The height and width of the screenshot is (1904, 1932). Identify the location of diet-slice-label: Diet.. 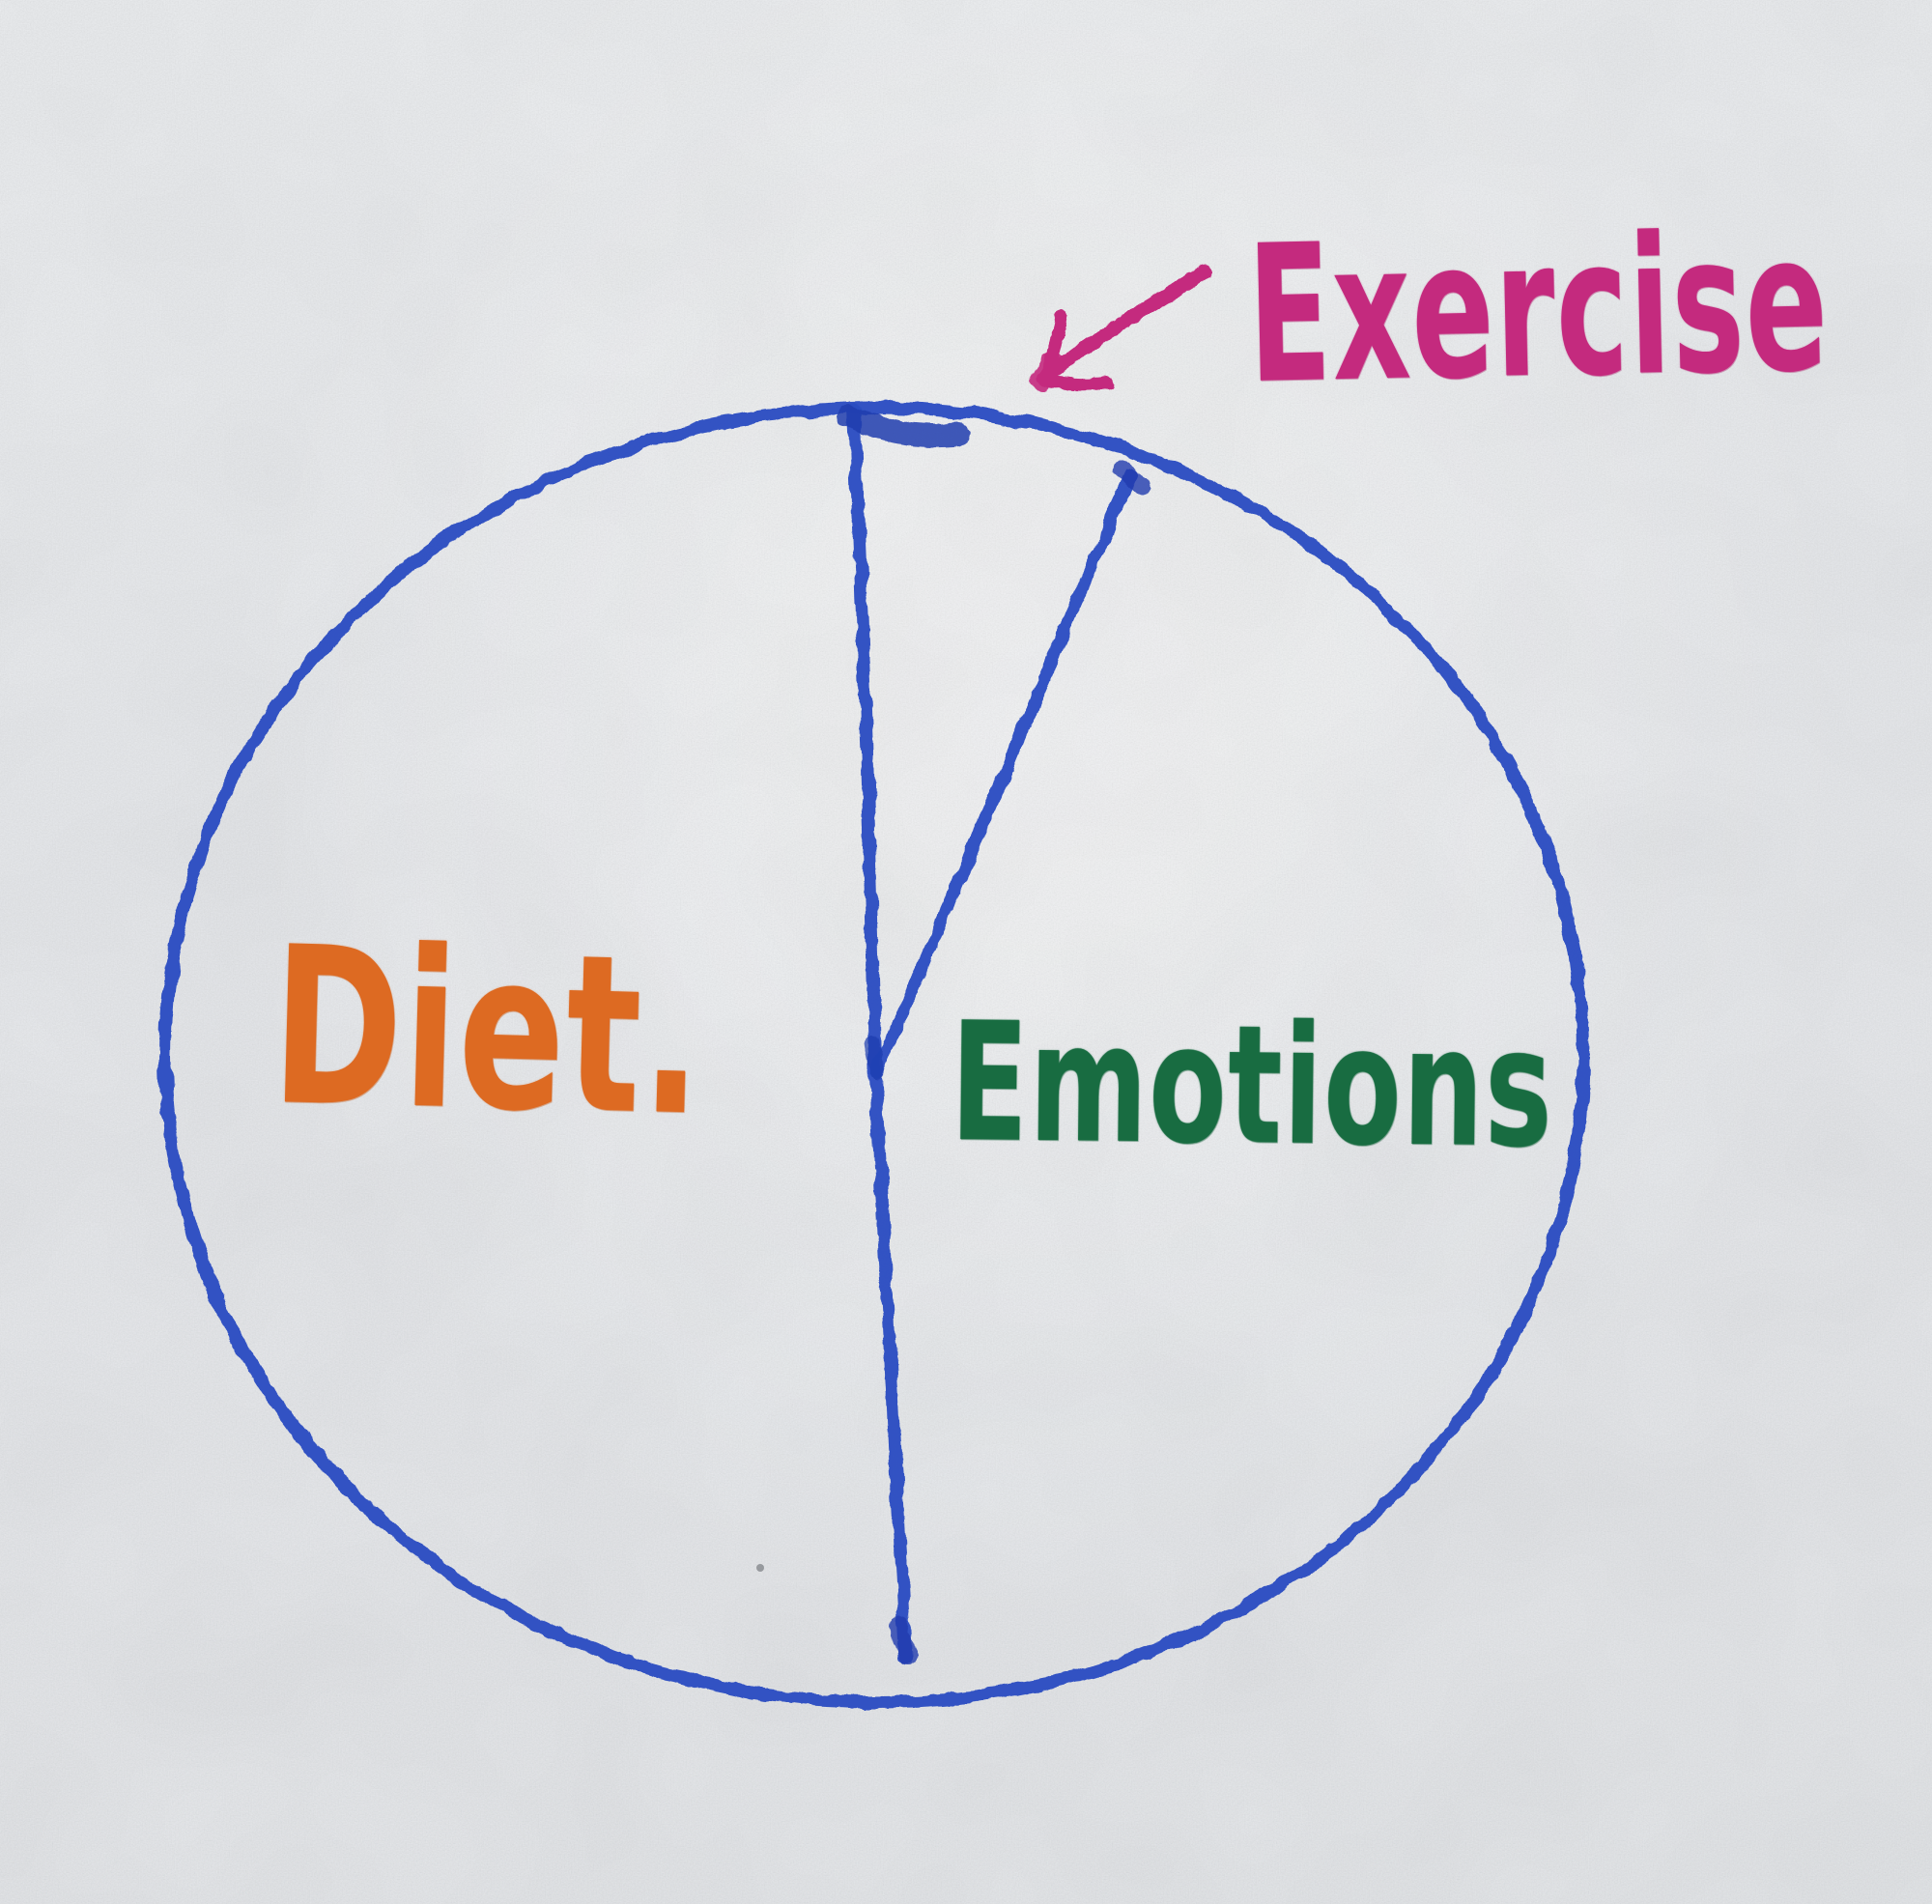
(488, 1032).